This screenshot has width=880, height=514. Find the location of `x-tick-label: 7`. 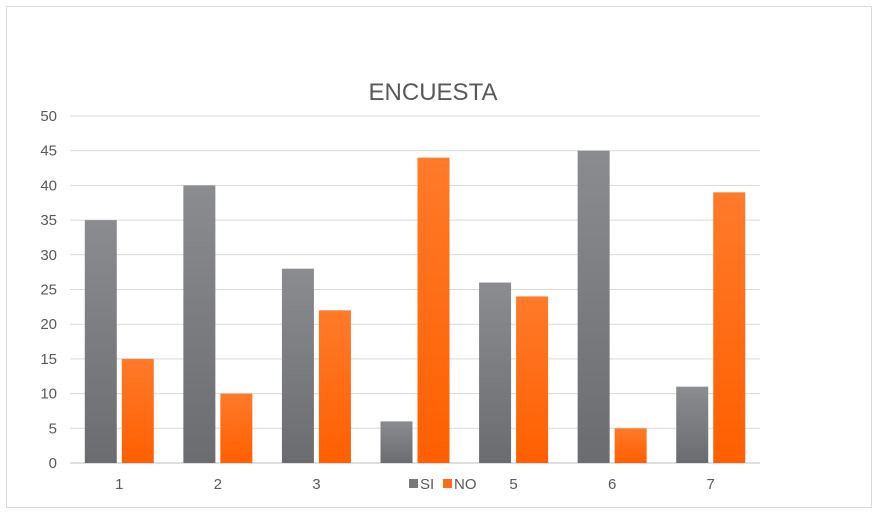

x-tick-label: 7 is located at coordinates (711, 484).